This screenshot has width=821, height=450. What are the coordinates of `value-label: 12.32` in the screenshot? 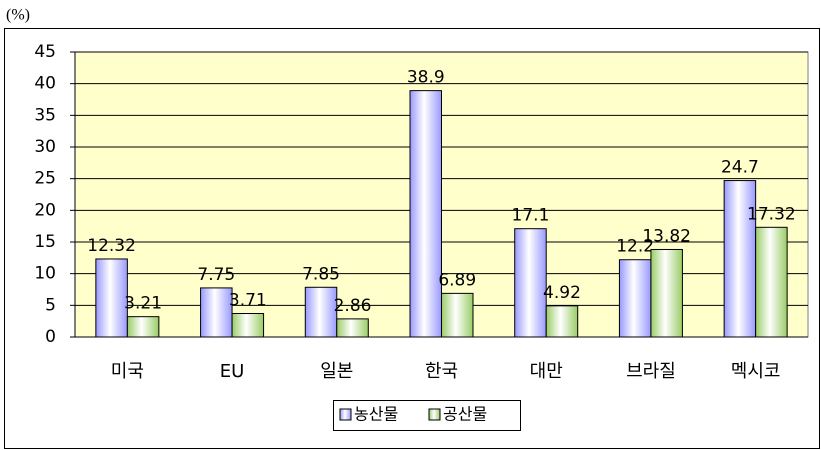 It's located at (111, 246).